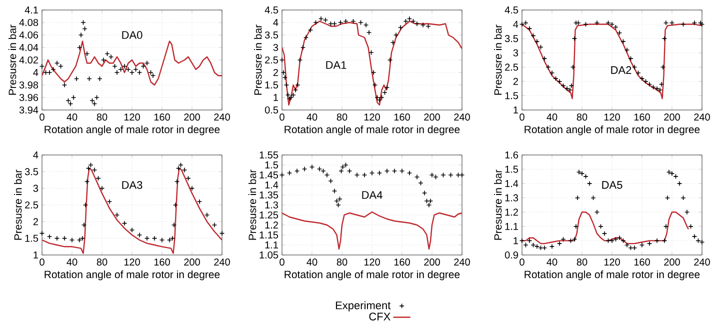  I want to click on y-tick-label: 1.45, so click(269, 175).